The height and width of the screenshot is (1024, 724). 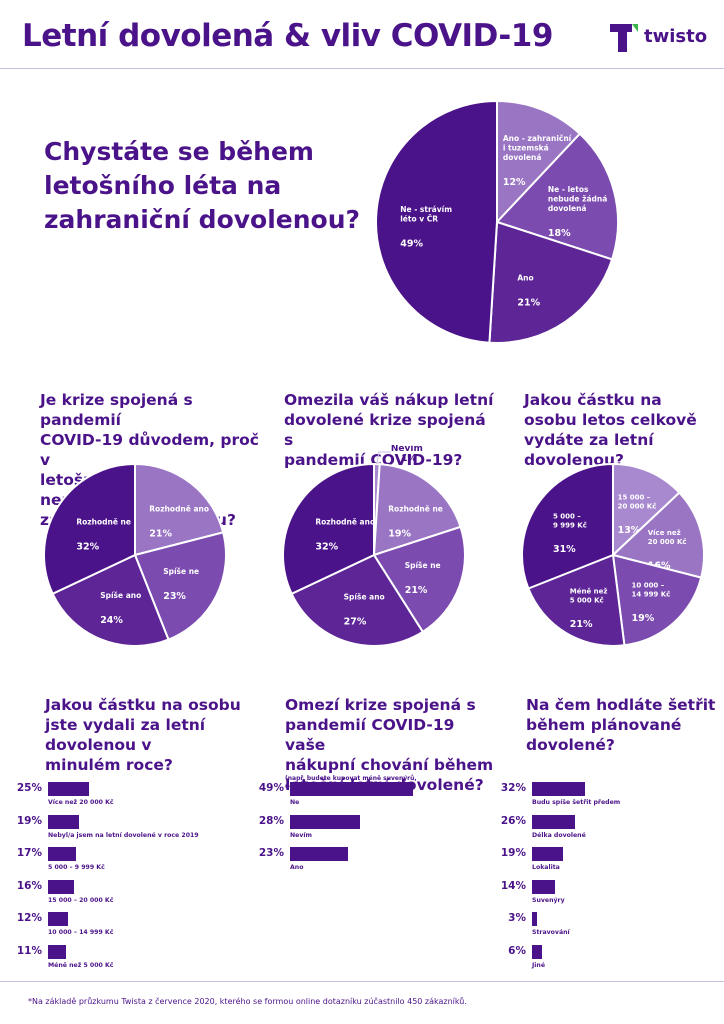 I want to click on slice-label: léto v ČR, so click(x=419, y=219).